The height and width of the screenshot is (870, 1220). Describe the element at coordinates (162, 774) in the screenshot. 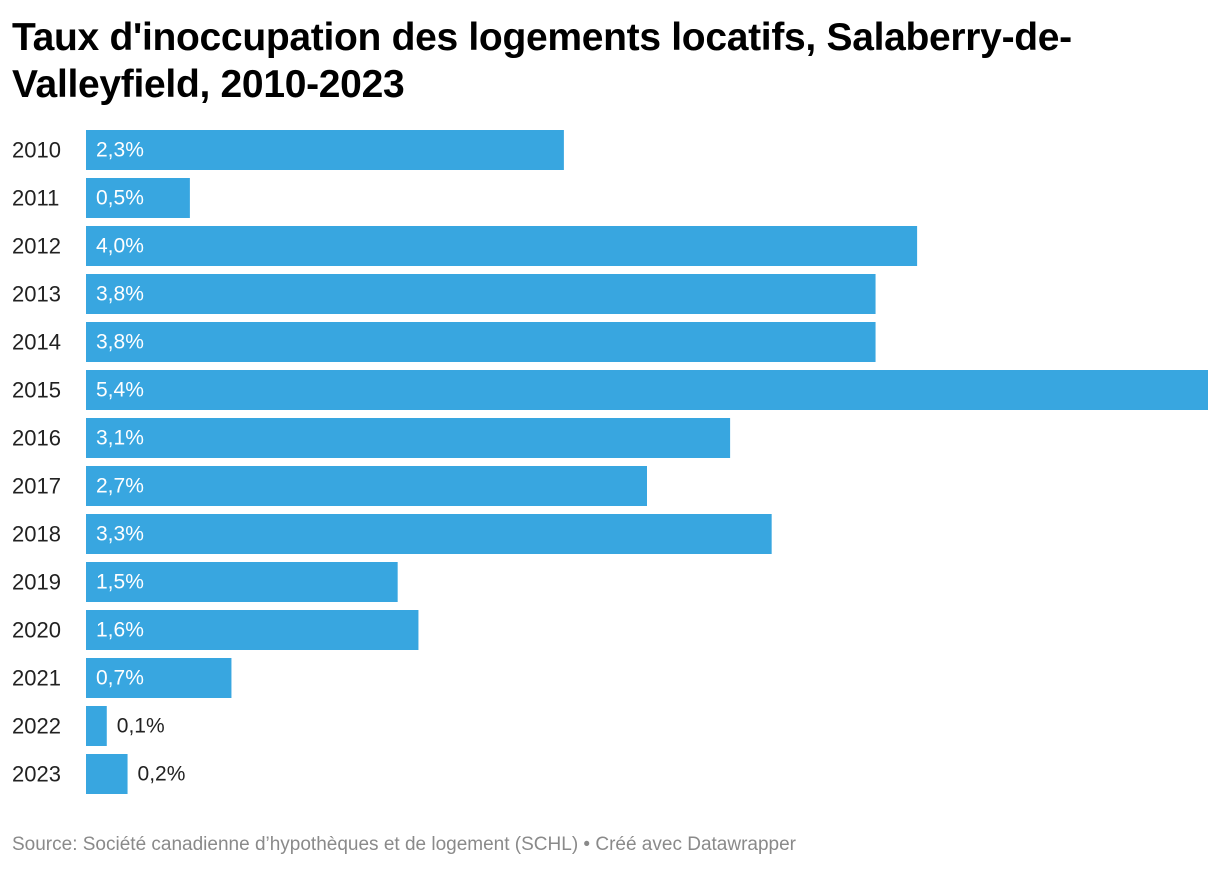

I see `value-label-2023: 0,2%` at that location.